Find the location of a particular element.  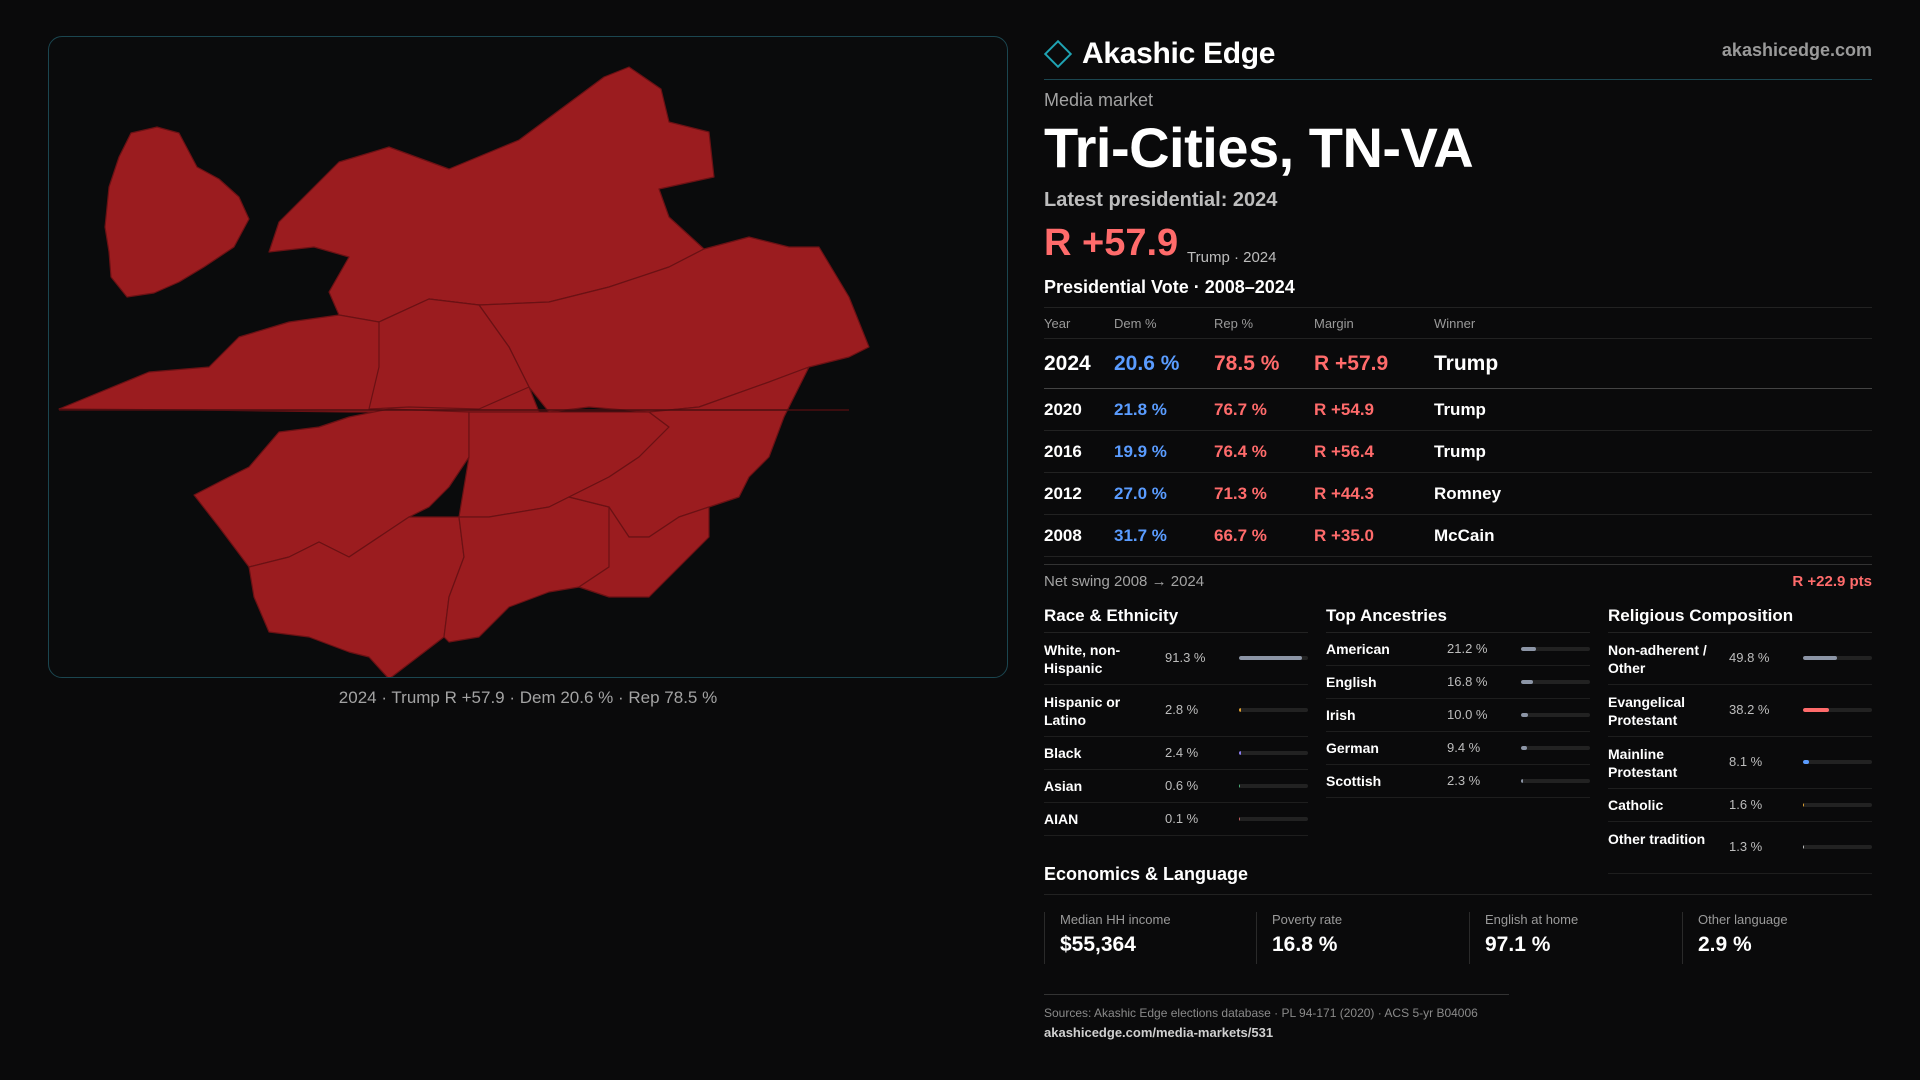

table-row: 2016 19.9 % 76.4 % R +56.4 Trump is located at coordinates (1458, 451).